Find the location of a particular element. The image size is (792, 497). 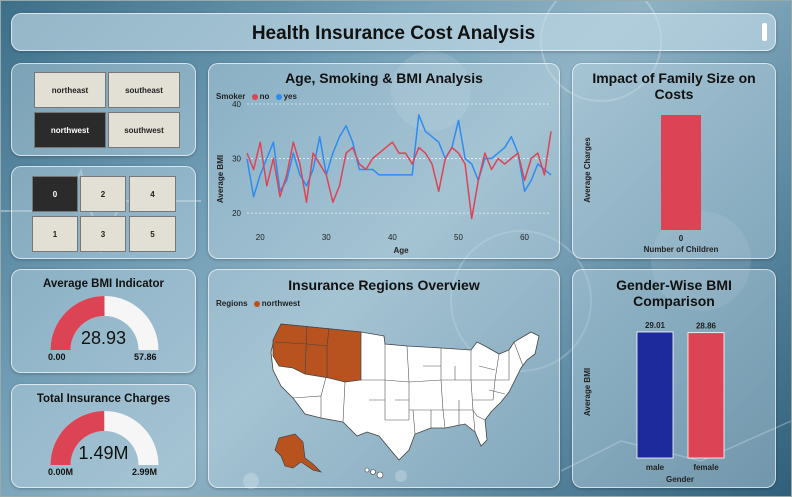

age-chart-xtick: 40 is located at coordinates (392, 237).